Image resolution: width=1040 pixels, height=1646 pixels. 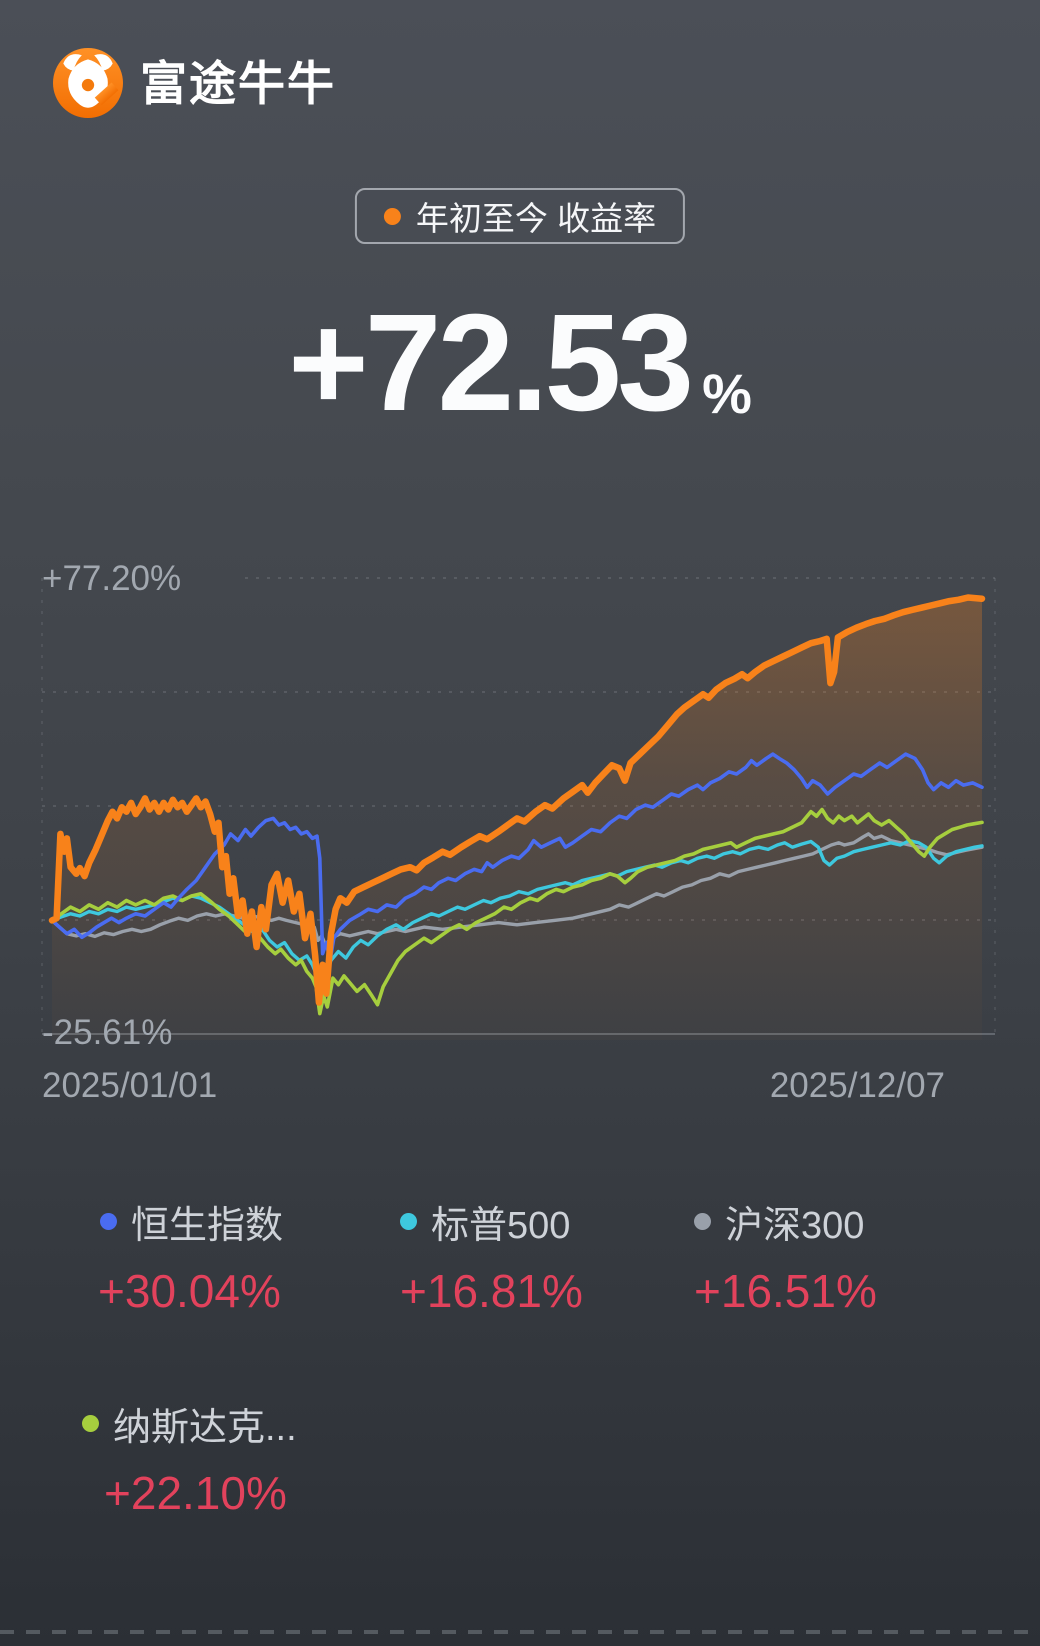 I want to click on ytd-return-badge: 年初至今 收益率, so click(x=520, y=216).